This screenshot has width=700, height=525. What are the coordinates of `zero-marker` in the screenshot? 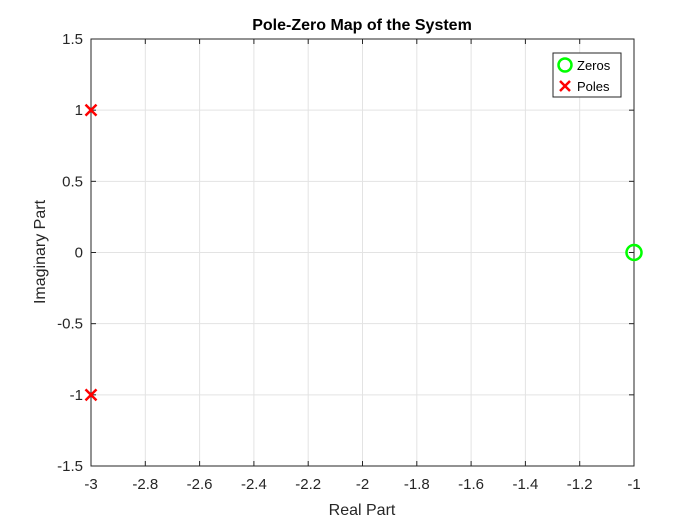 It's located at (634, 252).